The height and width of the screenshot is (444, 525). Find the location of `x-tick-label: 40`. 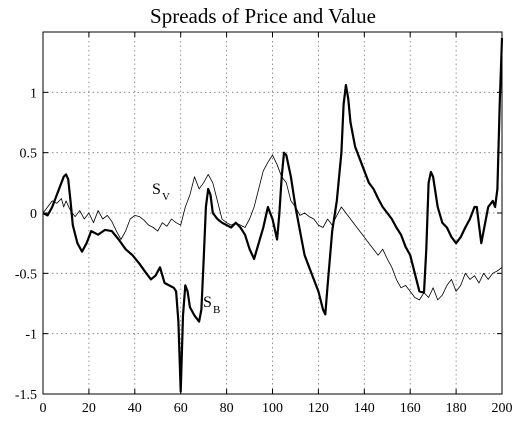

x-tick-label: 40 is located at coordinates (135, 408).